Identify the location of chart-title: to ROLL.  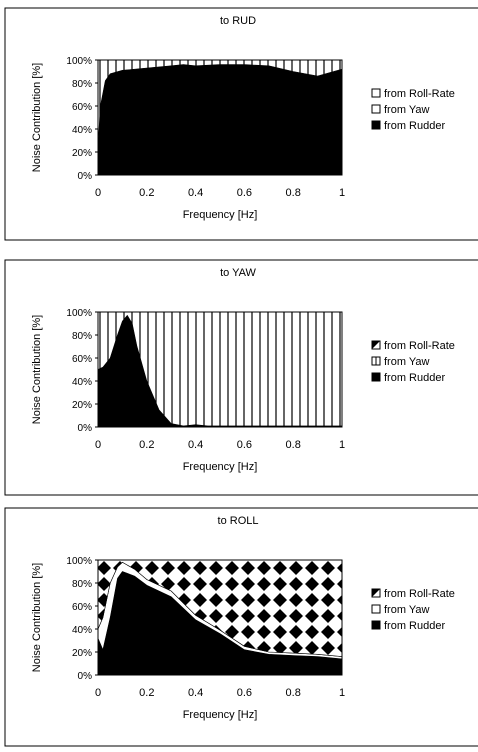
(238, 521).